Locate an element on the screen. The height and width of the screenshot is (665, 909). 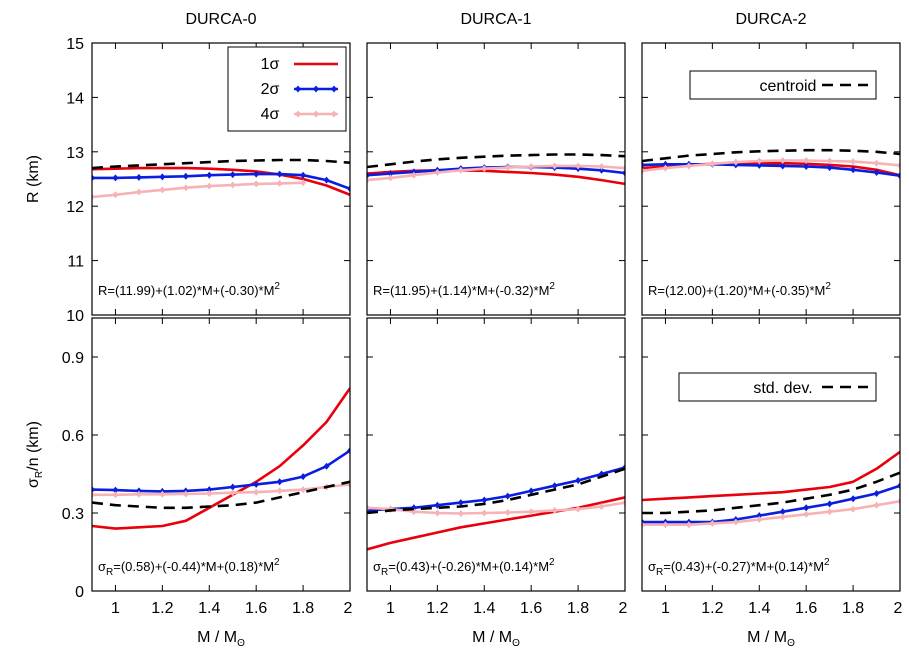
legend: 1σ 2σ 4σ is located at coordinates (287, 89).